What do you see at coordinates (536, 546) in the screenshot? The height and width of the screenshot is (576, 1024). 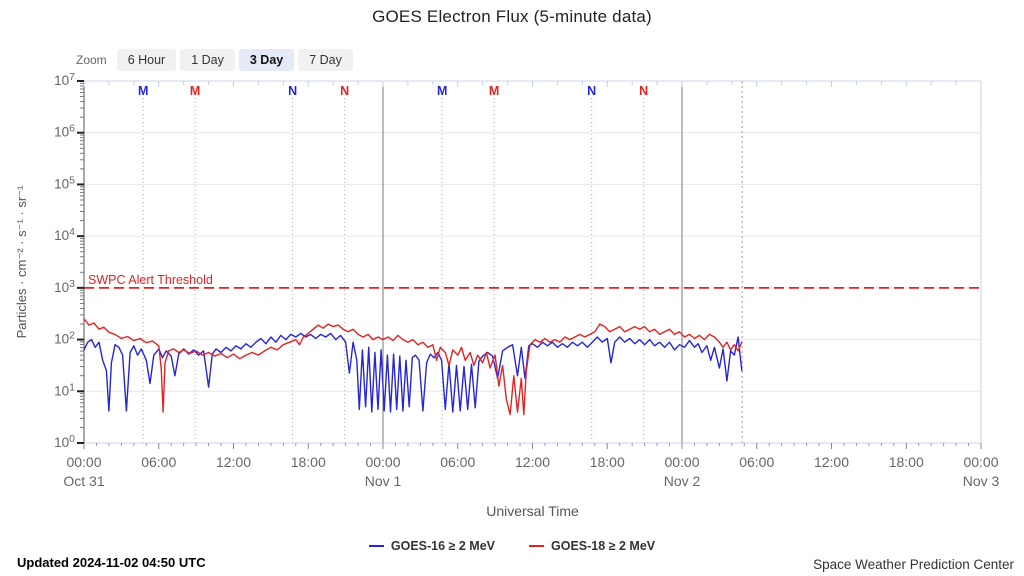 I see `goes-18-line-swatch` at bounding box center [536, 546].